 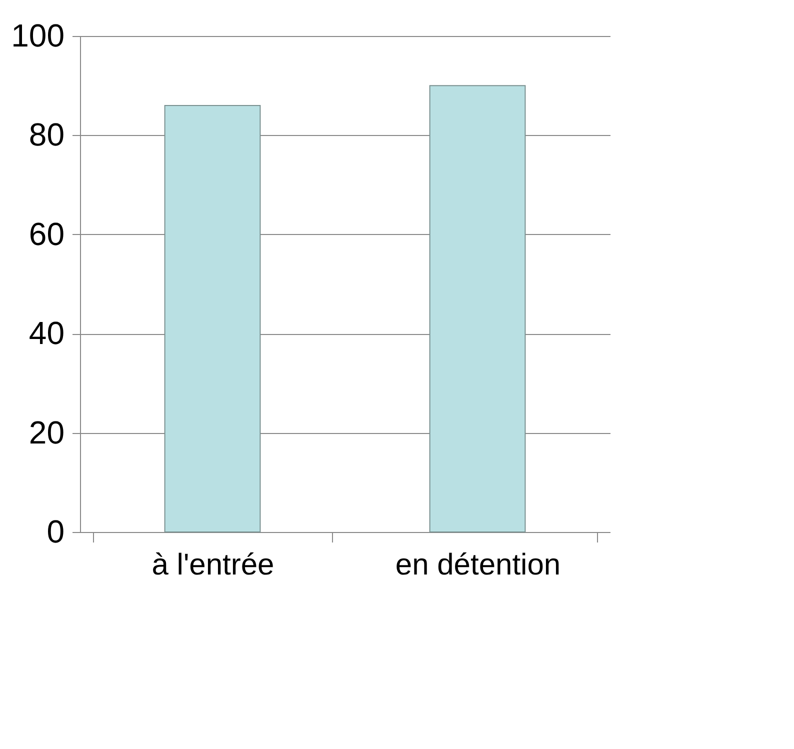 What do you see at coordinates (55, 532) in the screenshot?
I see `y-tick-label: 0` at bounding box center [55, 532].